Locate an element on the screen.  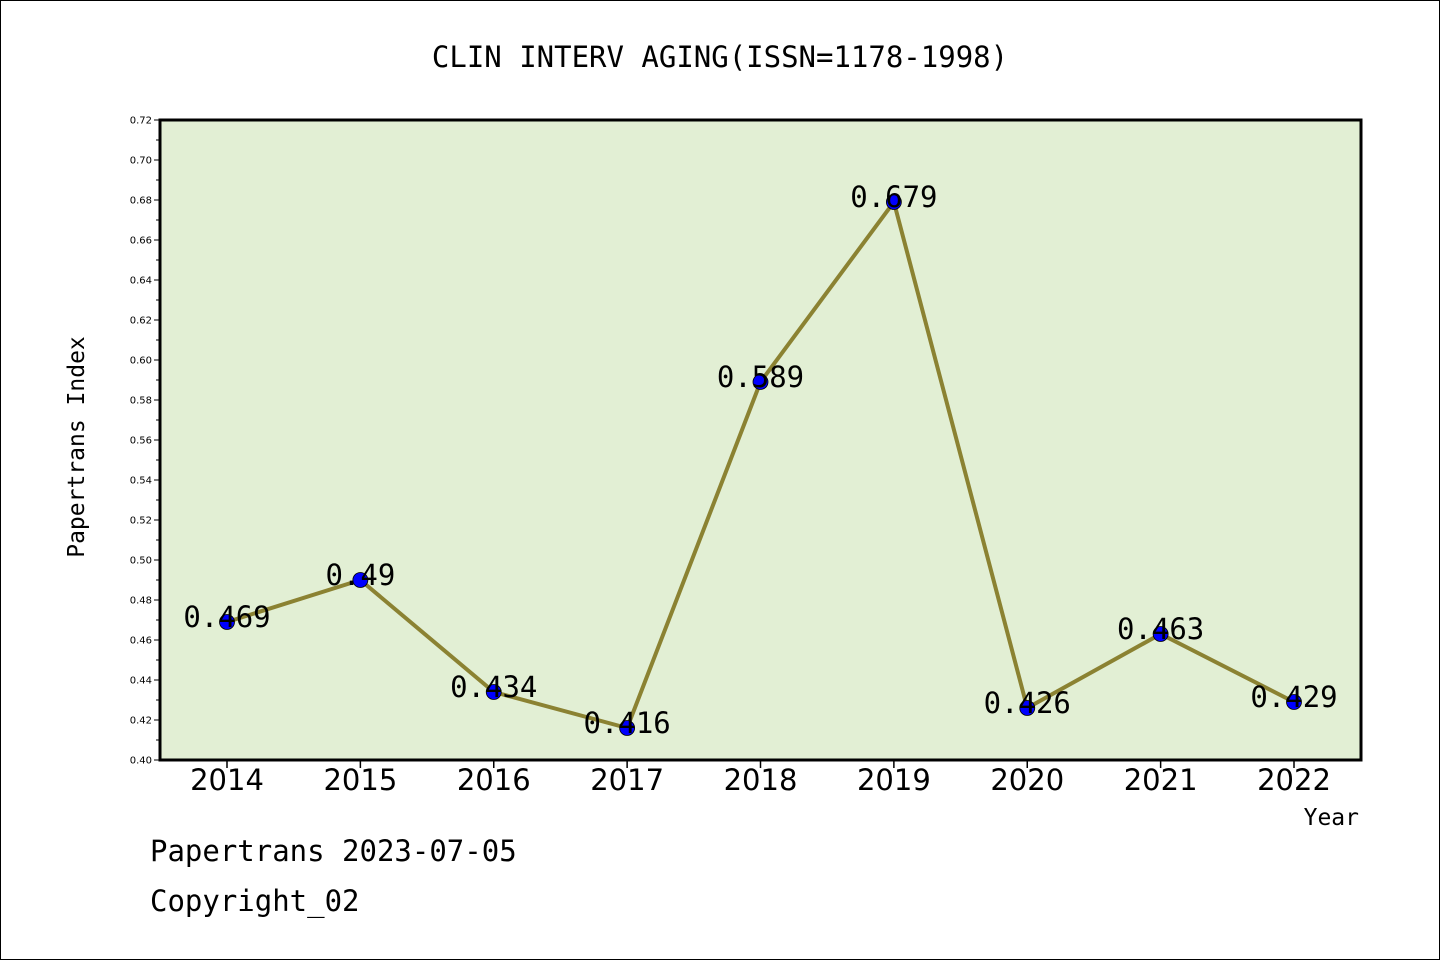
x-tick-label: 2020 is located at coordinates (1027, 780).